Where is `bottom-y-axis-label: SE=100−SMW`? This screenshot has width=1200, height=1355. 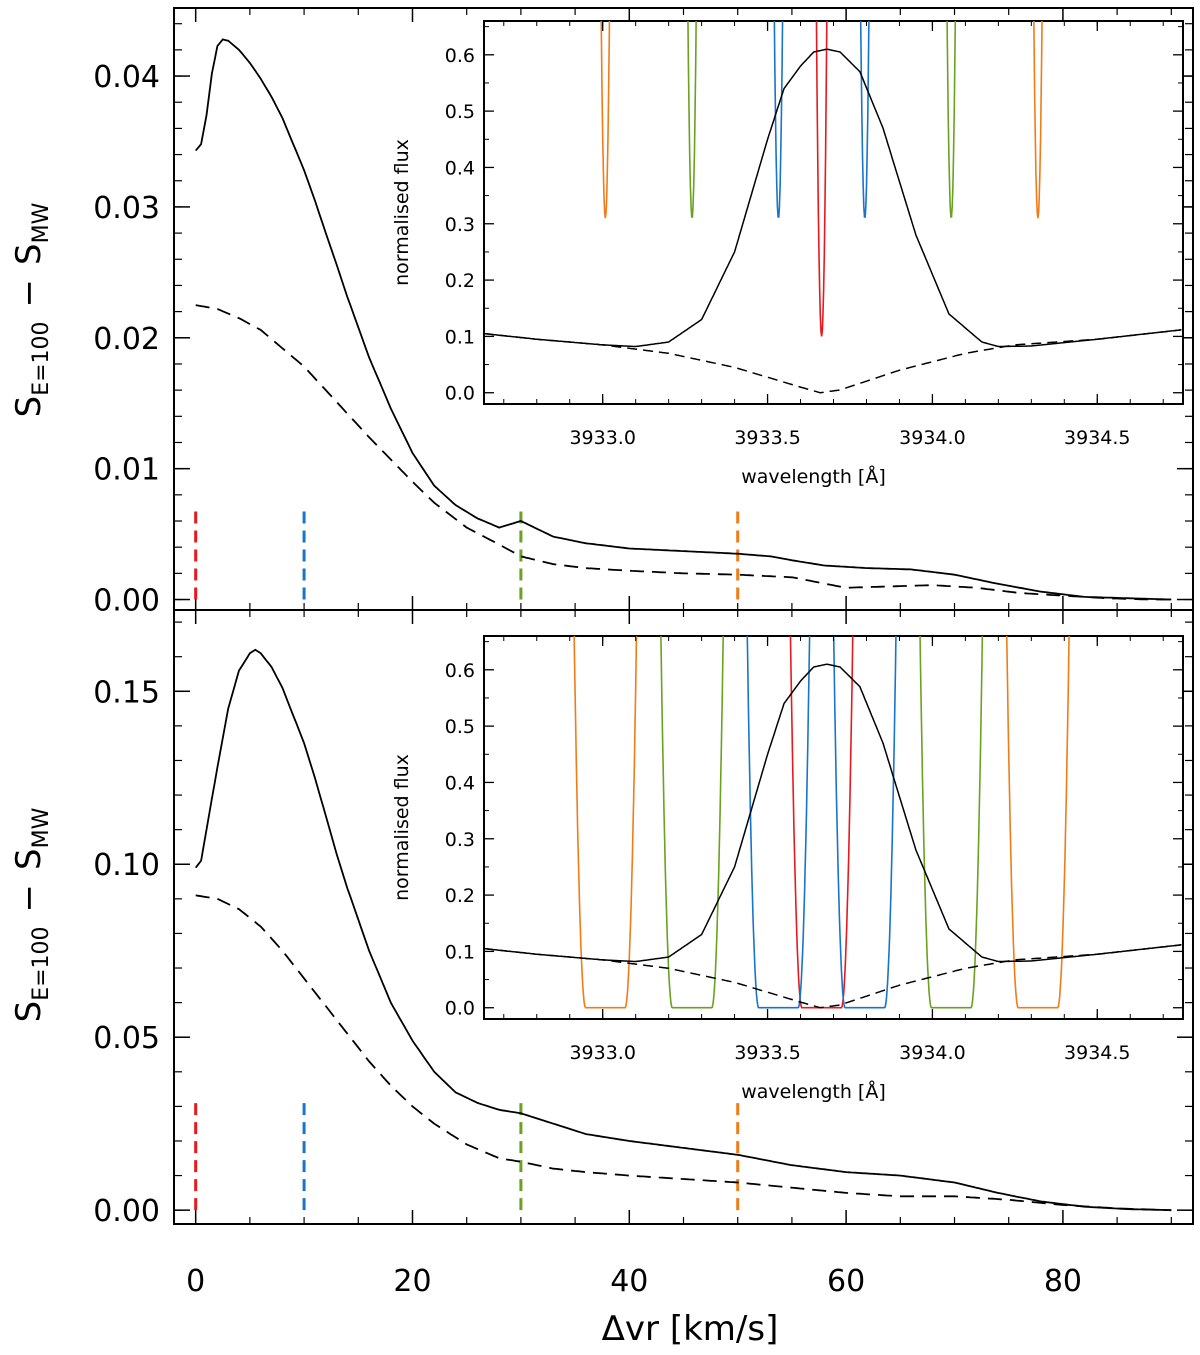 bottom-y-axis-label: SE=100−SMW is located at coordinates (31, 914).